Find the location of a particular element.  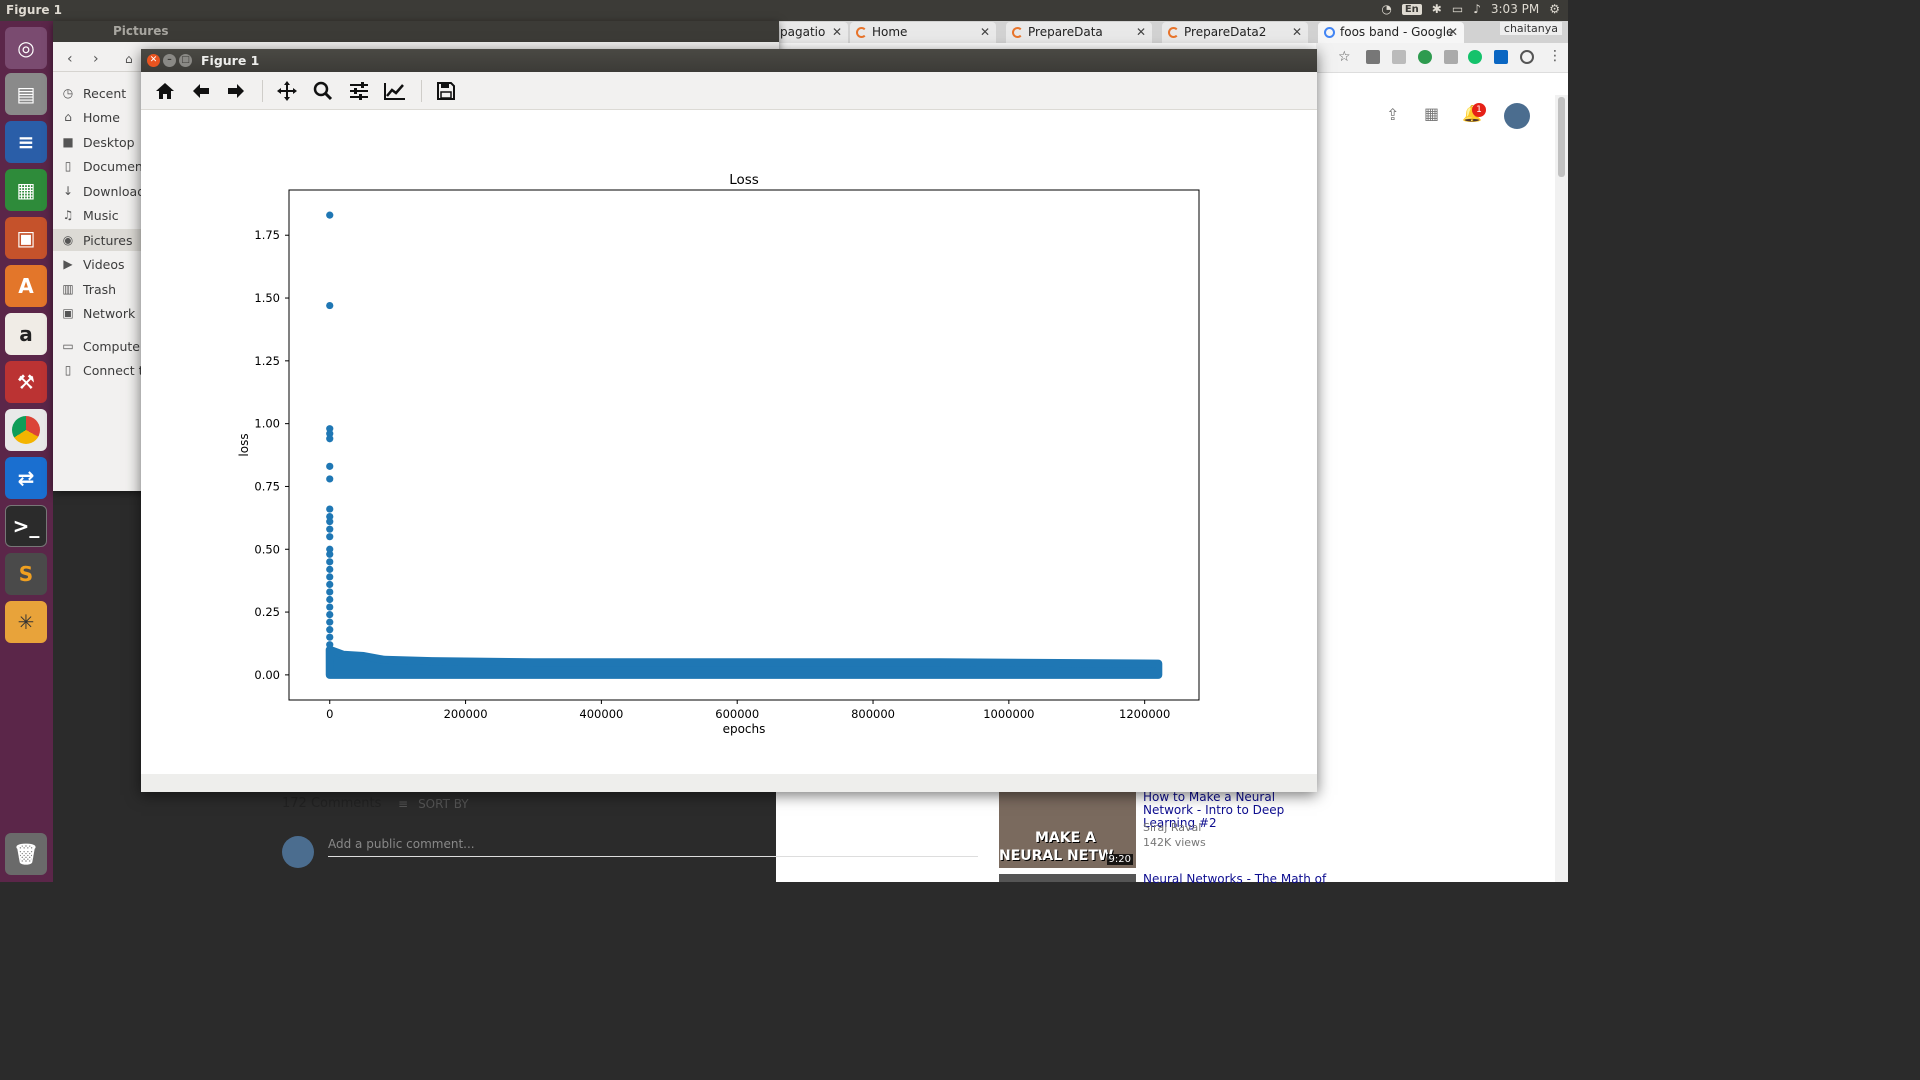

sidebar-item-download: ↓ Download is located at coordinates (103, 191).